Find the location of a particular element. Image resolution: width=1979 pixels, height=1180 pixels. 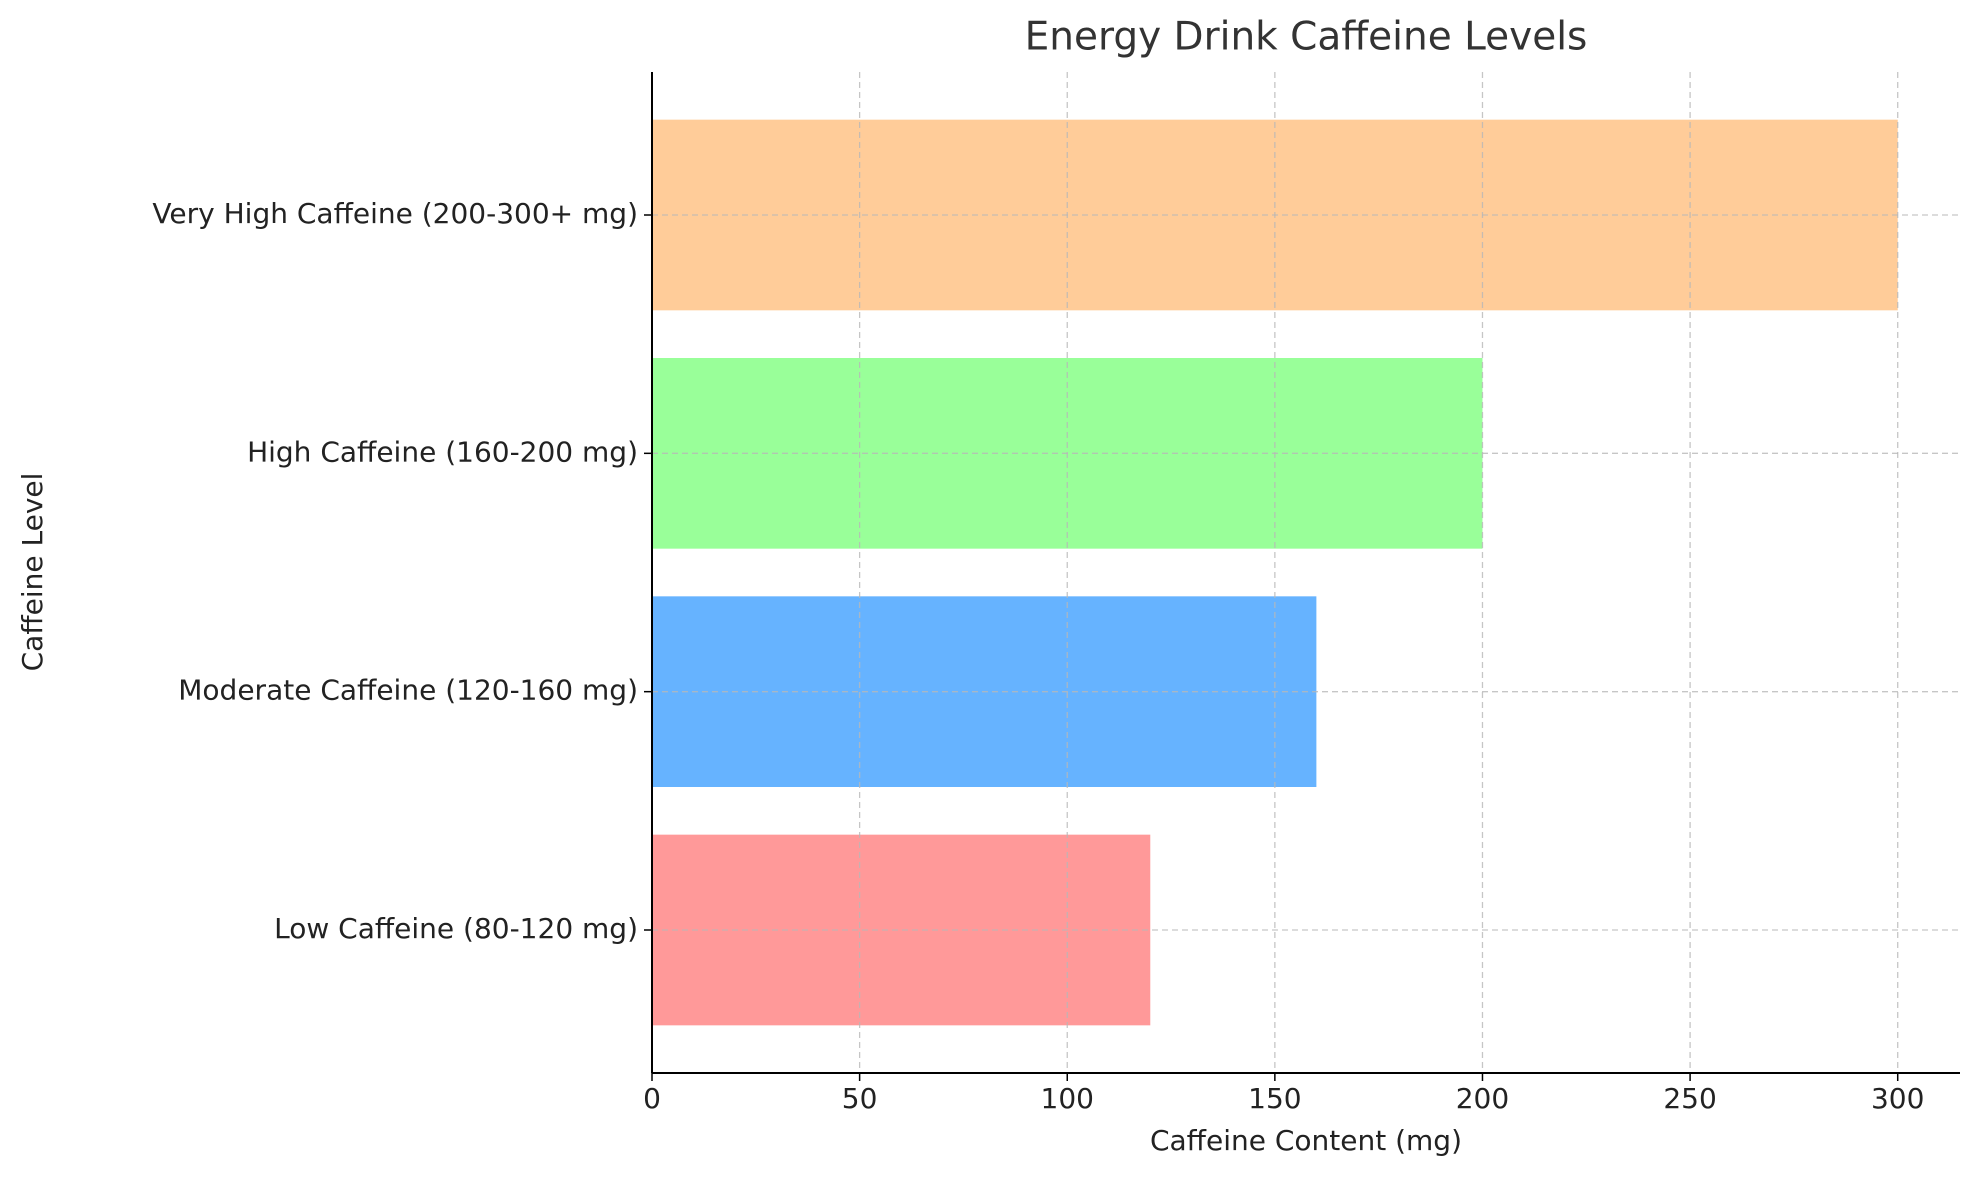

x-tick-label: 300 is located at coordinates (1897, 1098).